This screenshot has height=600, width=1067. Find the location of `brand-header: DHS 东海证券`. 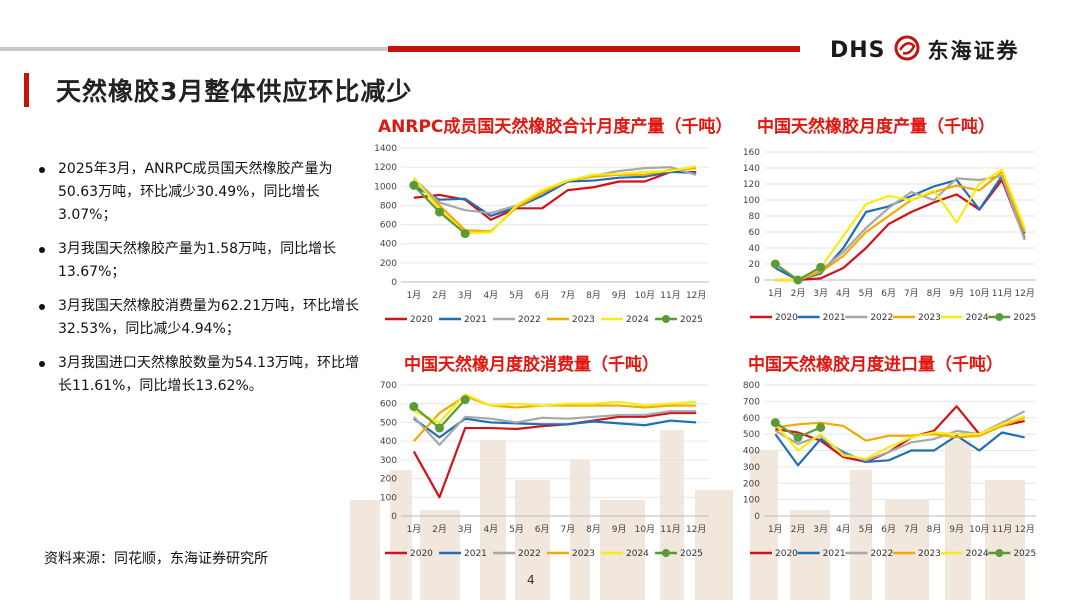

brand-header: DHS 东海证券 is located at coordinates (925, 50).